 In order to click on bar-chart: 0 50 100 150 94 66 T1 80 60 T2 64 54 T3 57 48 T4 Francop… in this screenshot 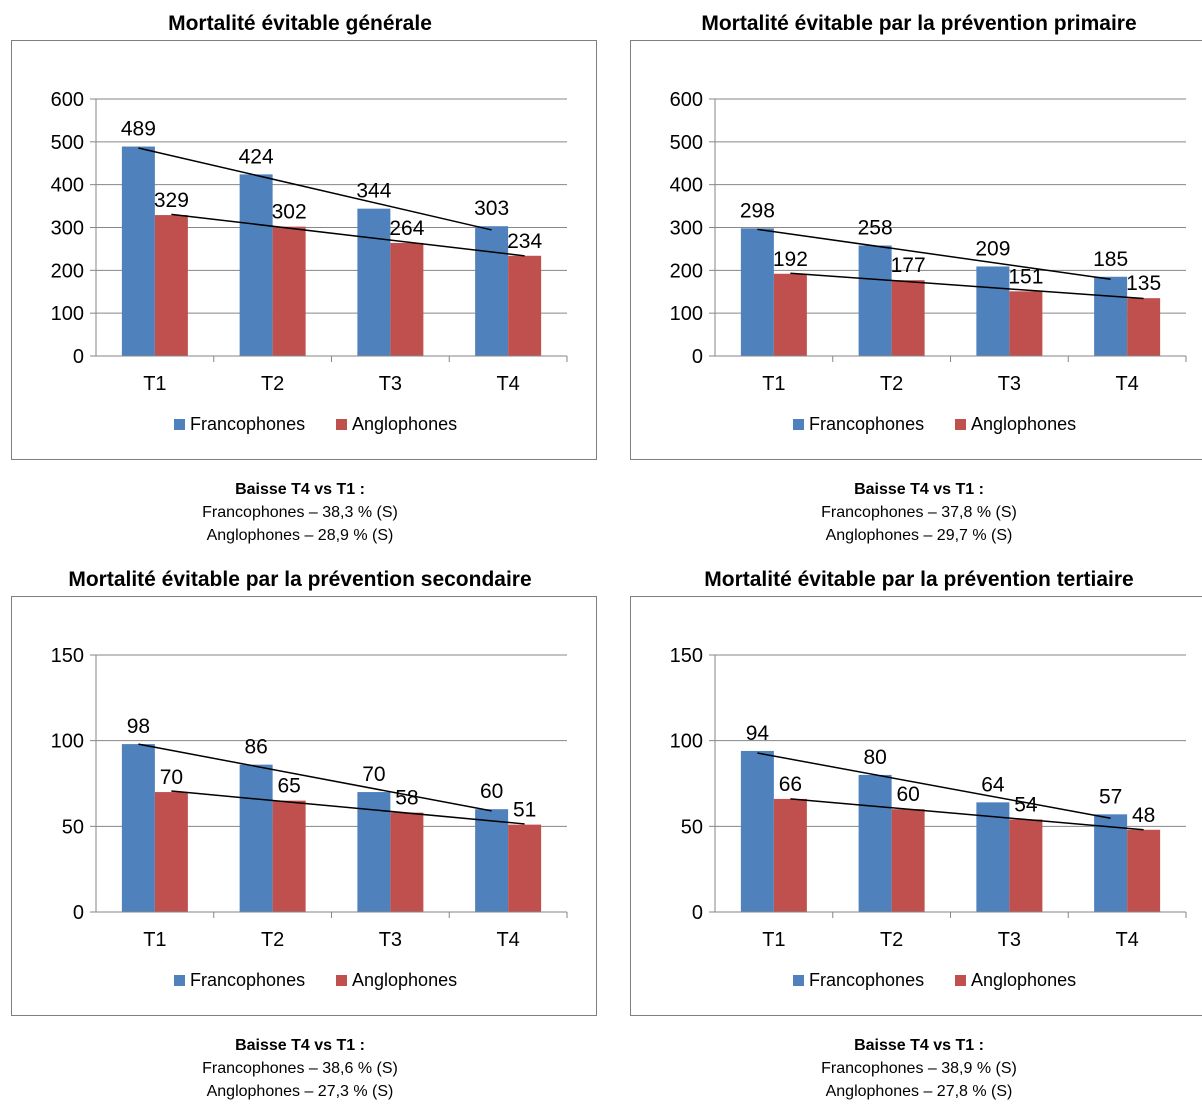, I will do `click(928, 817)`.